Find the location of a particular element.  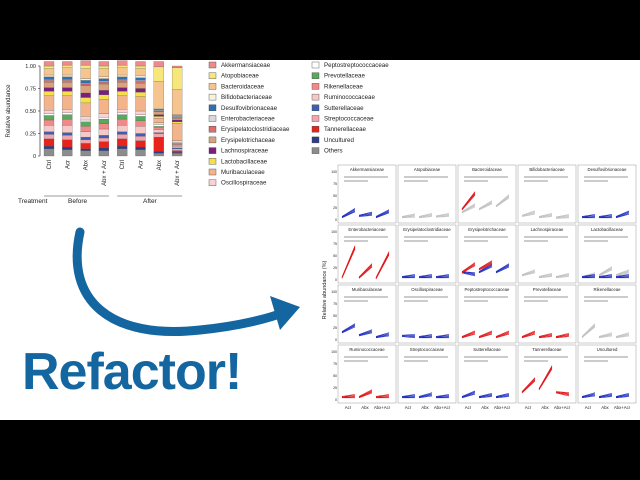

y-tick-label: 0.75 is located at coordinates (30, 90).